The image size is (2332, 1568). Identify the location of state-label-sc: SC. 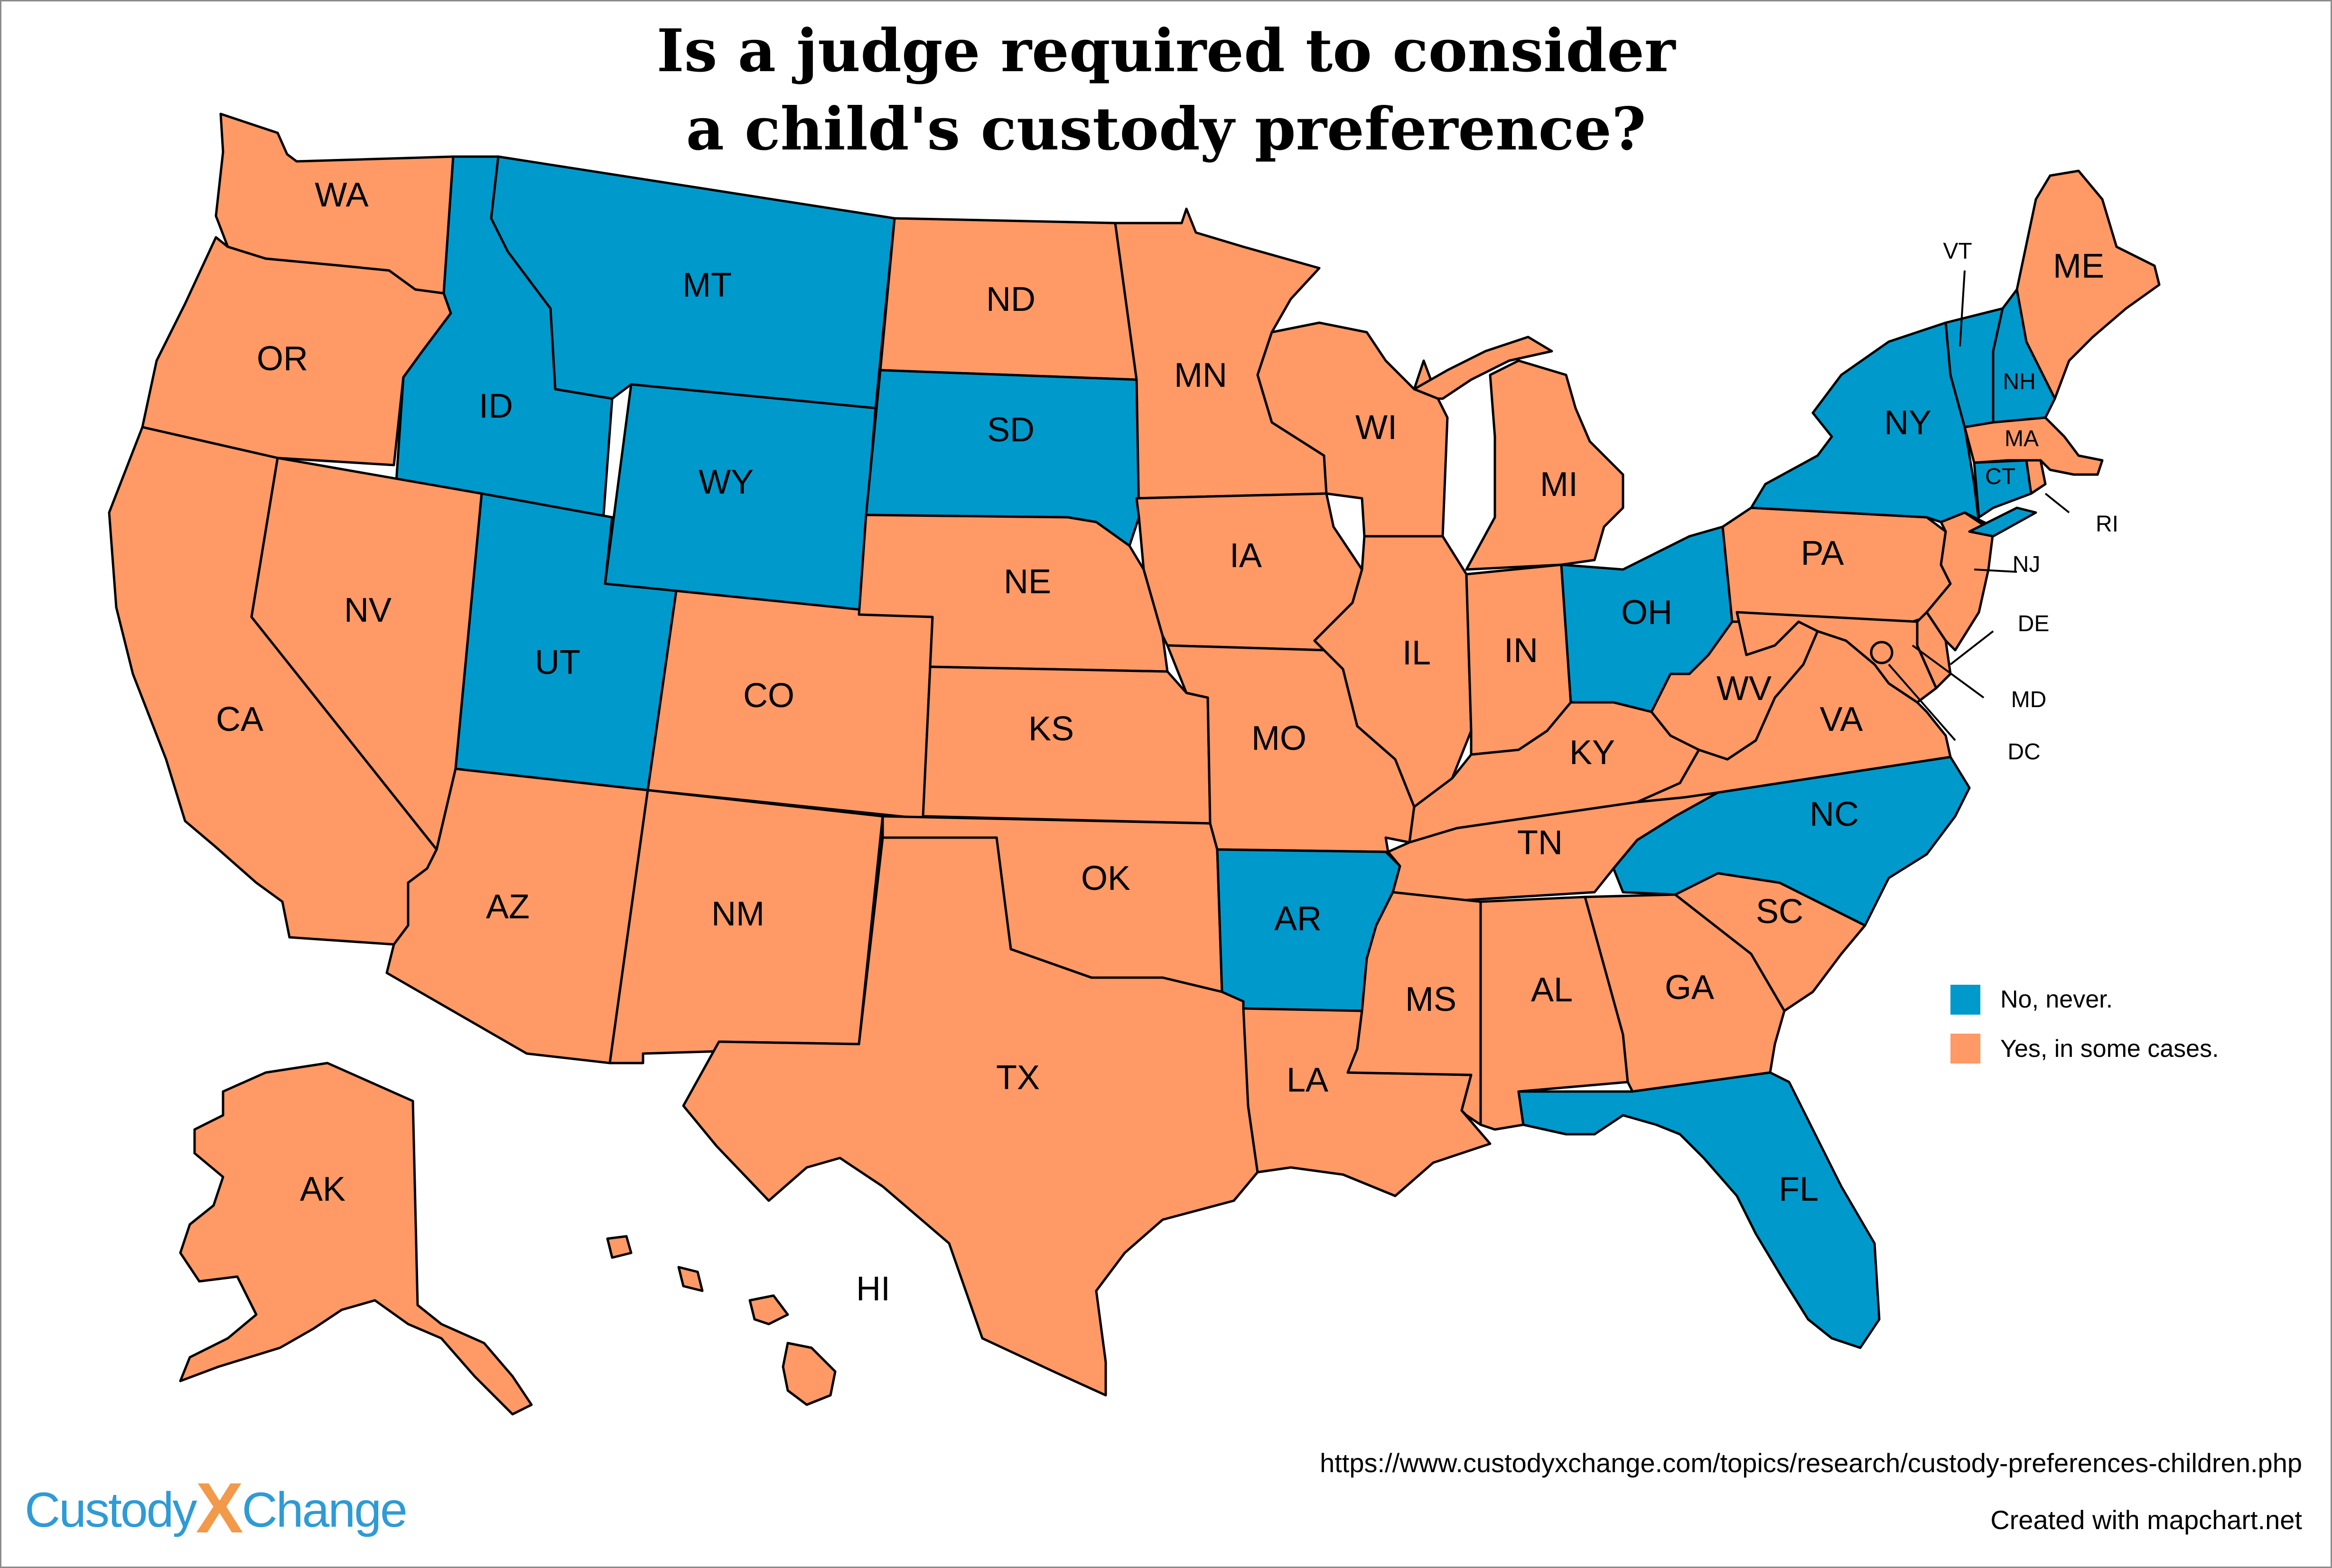
(1780, 912).